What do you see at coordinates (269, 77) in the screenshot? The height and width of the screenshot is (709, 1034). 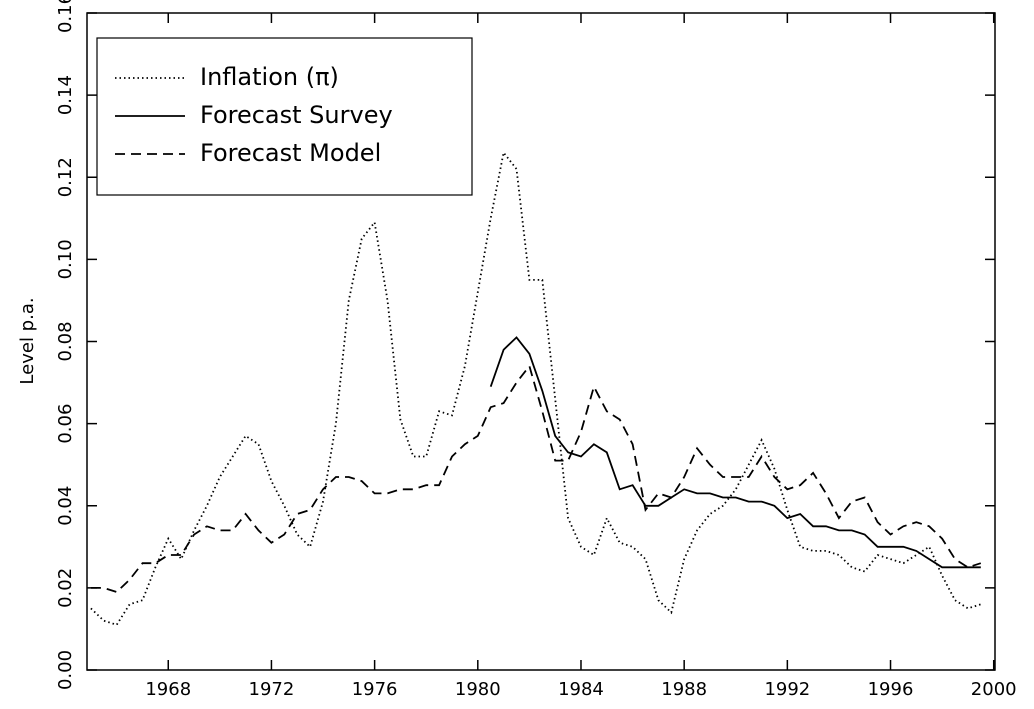 I see `legend-label: Inflation (π)` at bounding box center [269, 77].